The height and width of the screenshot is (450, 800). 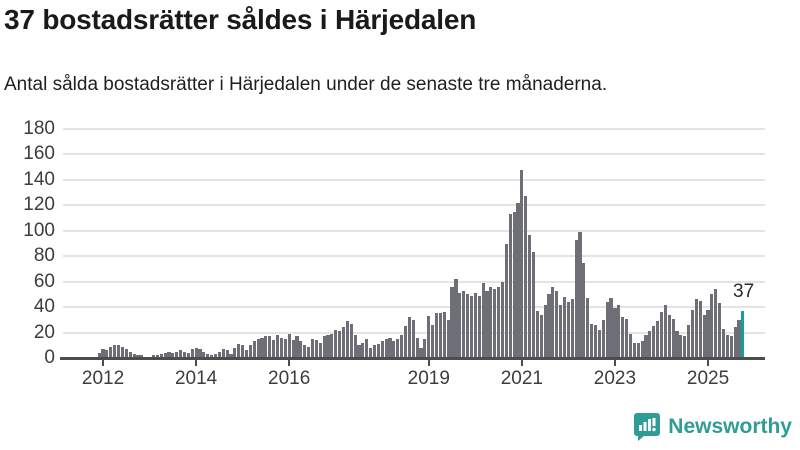 I want to click on y-axis-tick-label: 100, so click(x=39, y=230).